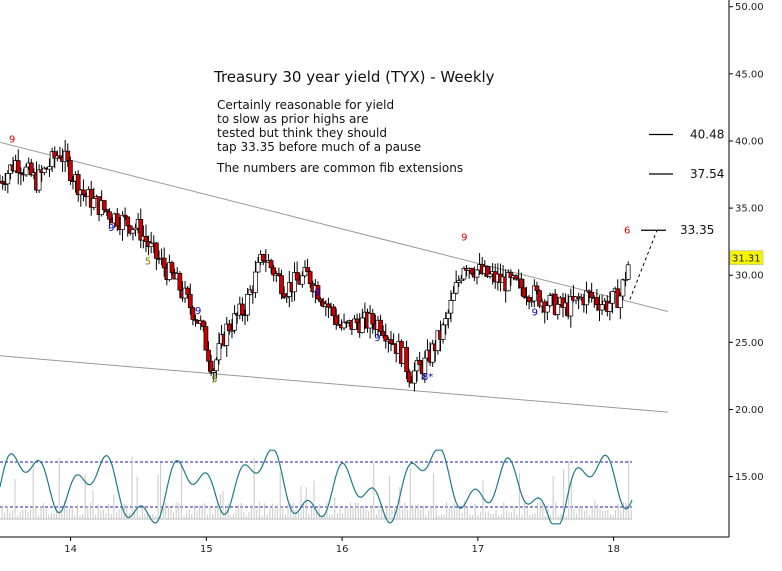 This screenshot has width=782, height=571. What do you see at coordinates (749, 477) in the screenshot?
I see `y-tick-label: 15.00` at bounding box center [749, 477].